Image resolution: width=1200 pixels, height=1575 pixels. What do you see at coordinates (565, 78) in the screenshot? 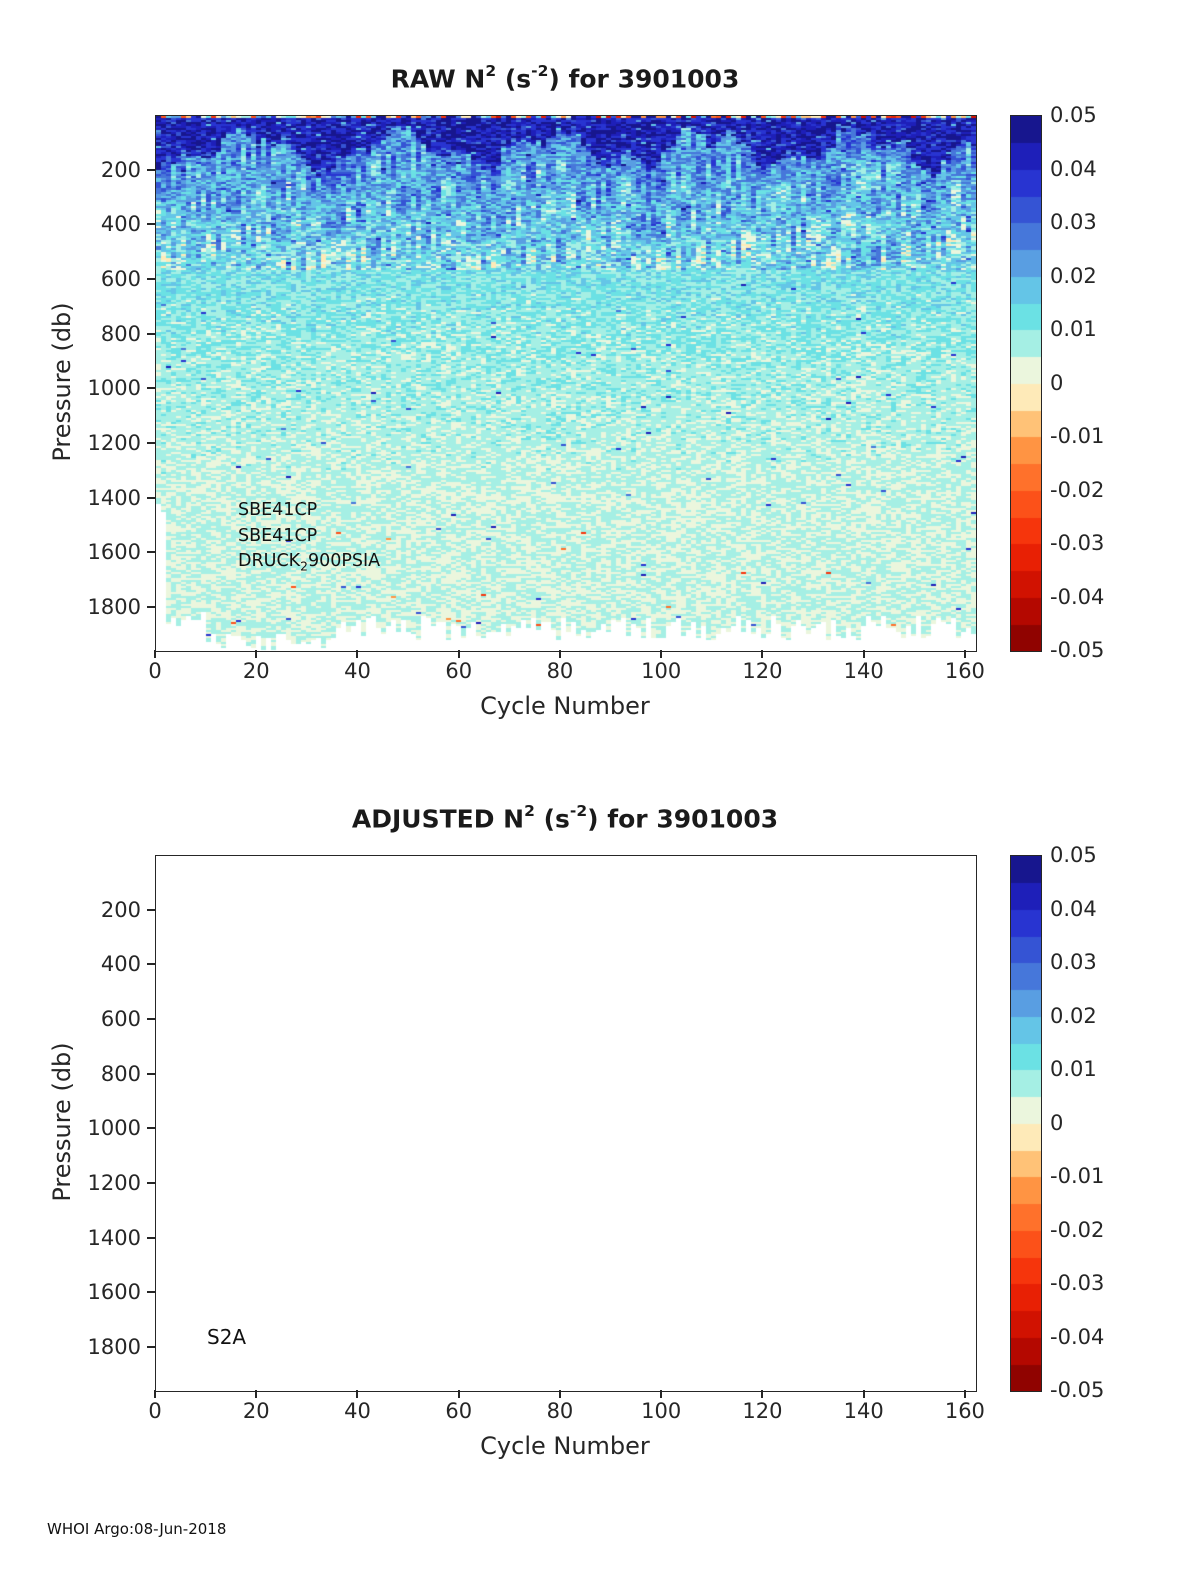
I see `raw-chart-title: RAW N2 (s-2) for 3901003` at bounding box center [565, 78].